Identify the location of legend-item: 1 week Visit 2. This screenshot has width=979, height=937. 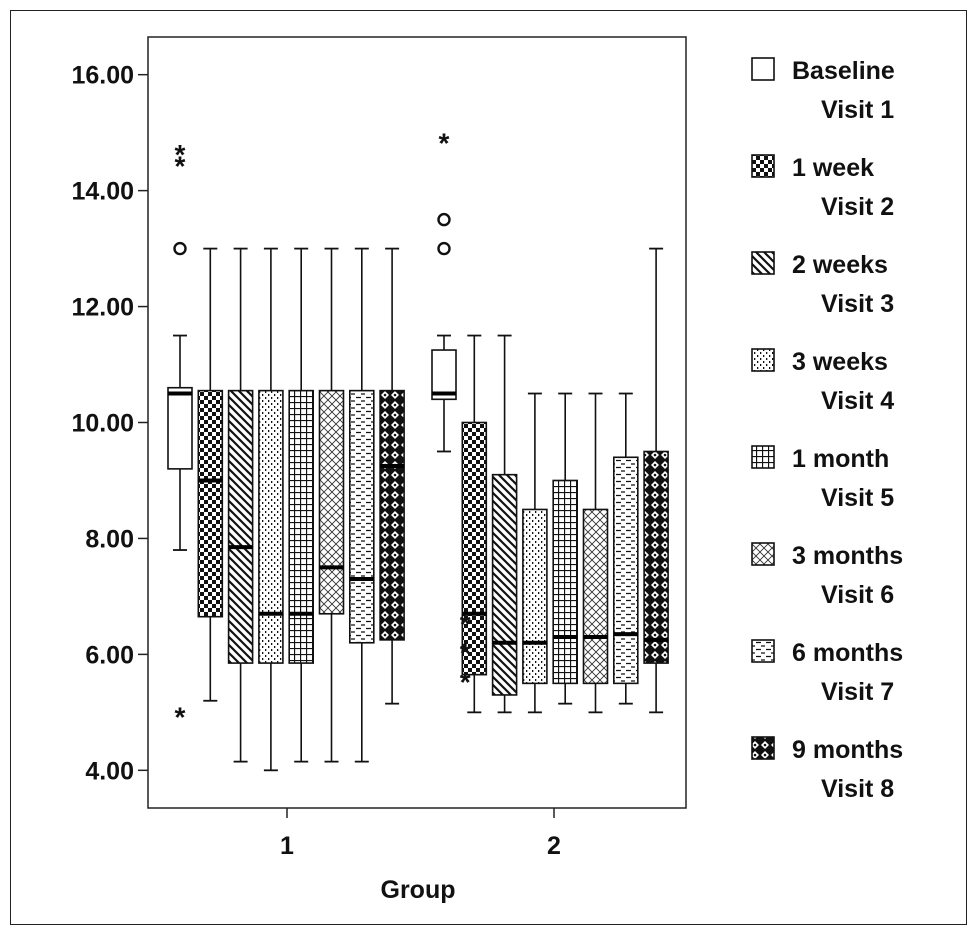
(822, 187).